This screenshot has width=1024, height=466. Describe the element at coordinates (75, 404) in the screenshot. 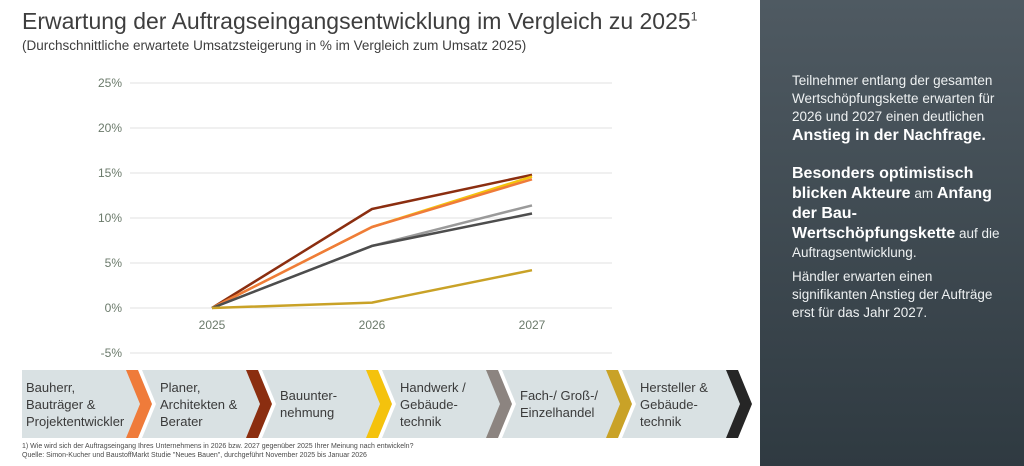

I see `stage-label: Bauherr, Bauträger & Projektentwickler` at that location.